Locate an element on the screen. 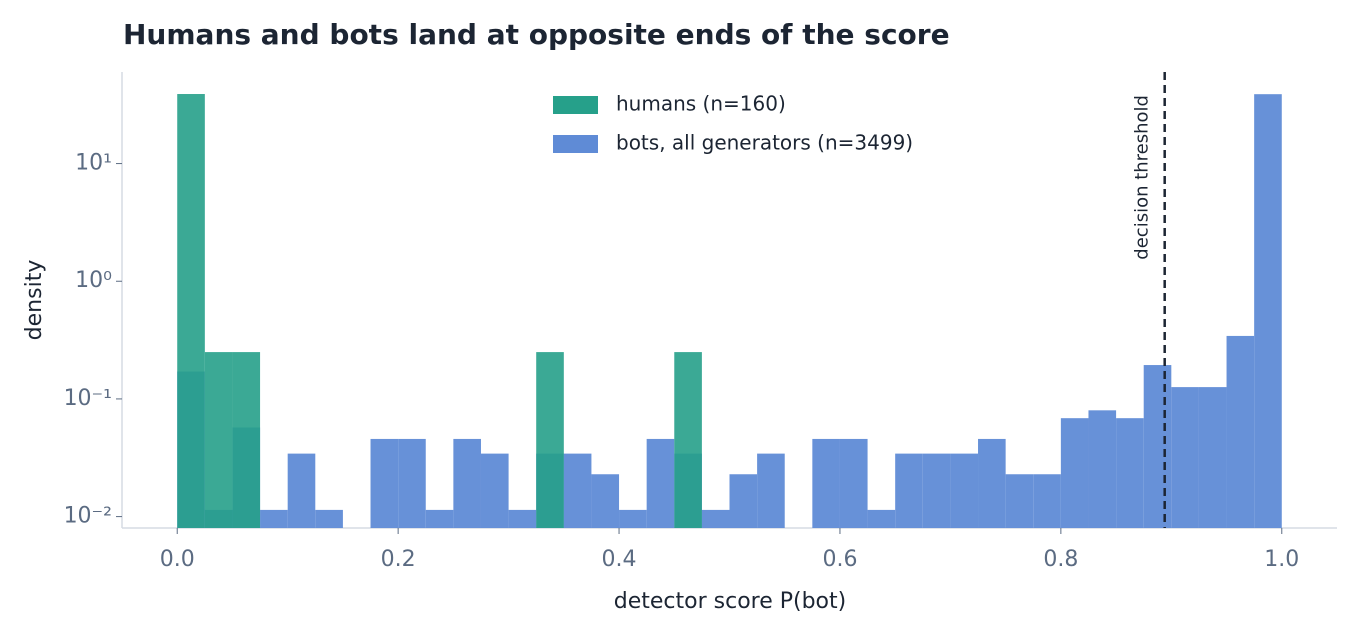  x-tick-label: 0.2 is located at coordinates (398, 559).